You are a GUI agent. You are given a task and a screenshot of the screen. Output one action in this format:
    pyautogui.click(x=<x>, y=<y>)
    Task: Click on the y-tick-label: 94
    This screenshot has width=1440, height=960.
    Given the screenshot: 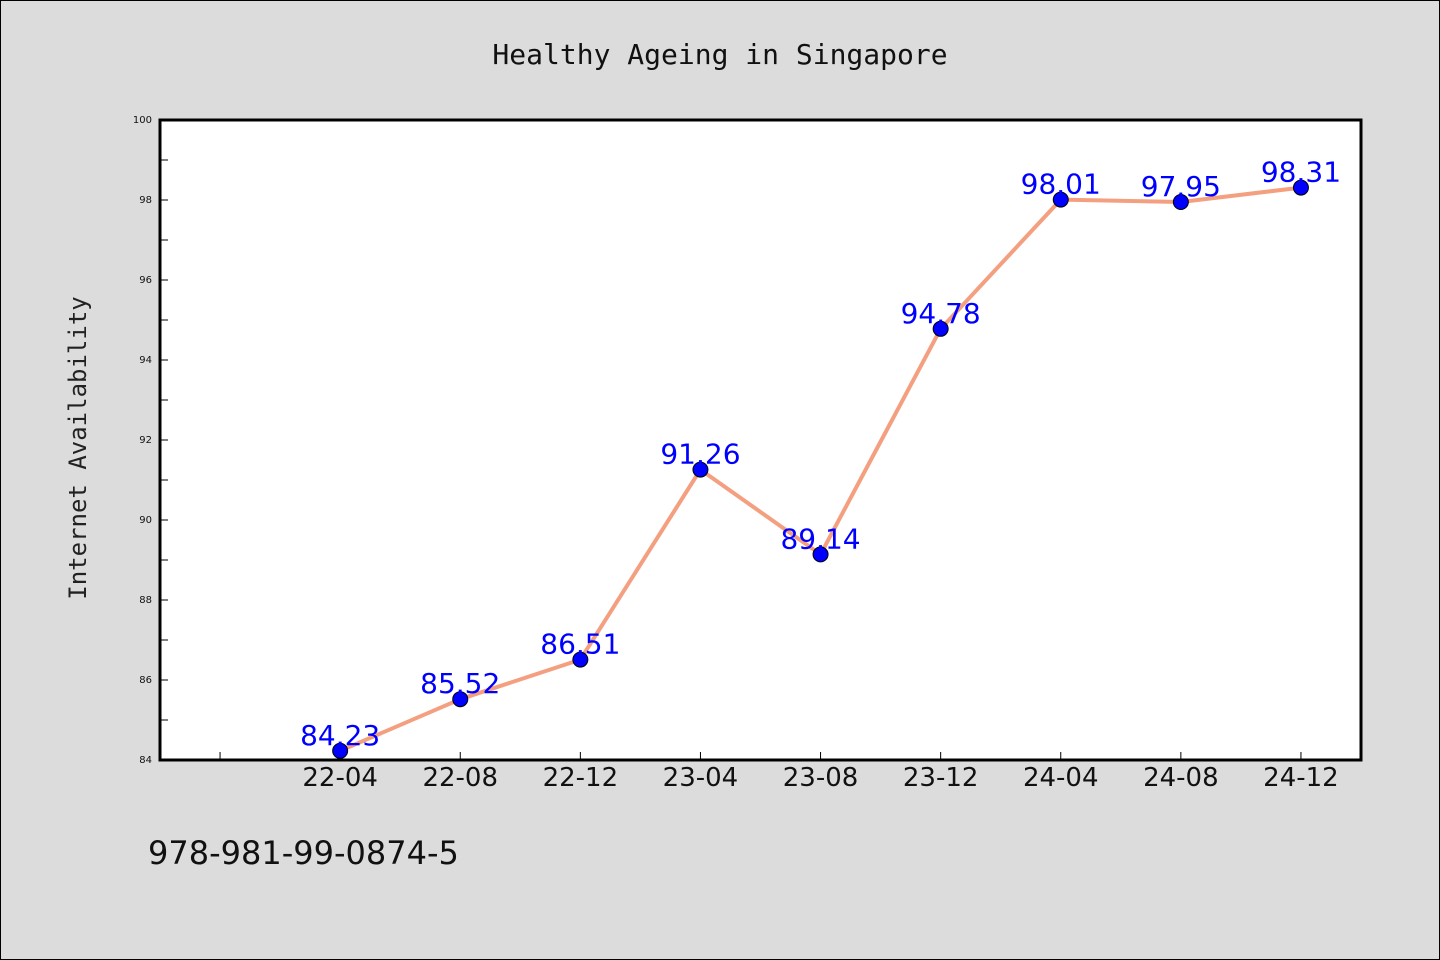 What is the action you would take?
    pyautogui.click(x=145, y=360)
    